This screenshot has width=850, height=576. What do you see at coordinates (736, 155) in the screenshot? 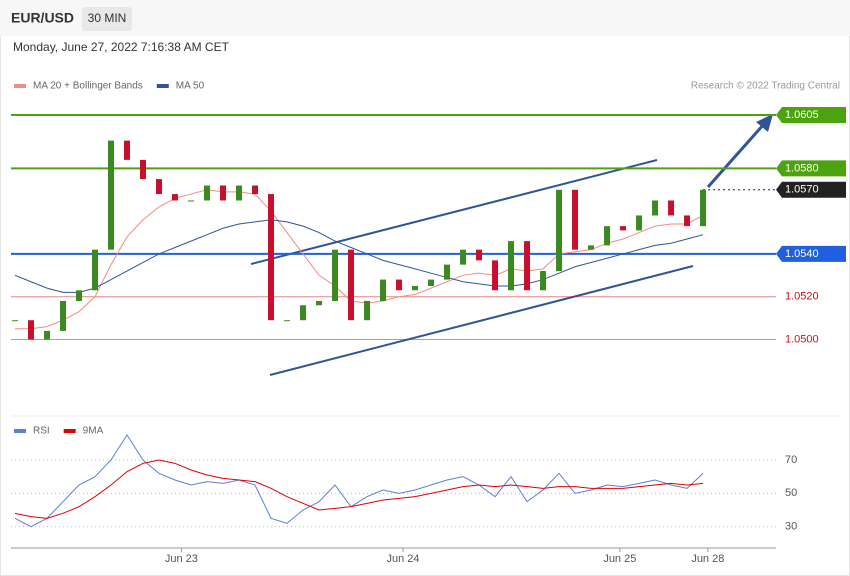
I see `forecast-arrow` at bounding box center [736, 155].